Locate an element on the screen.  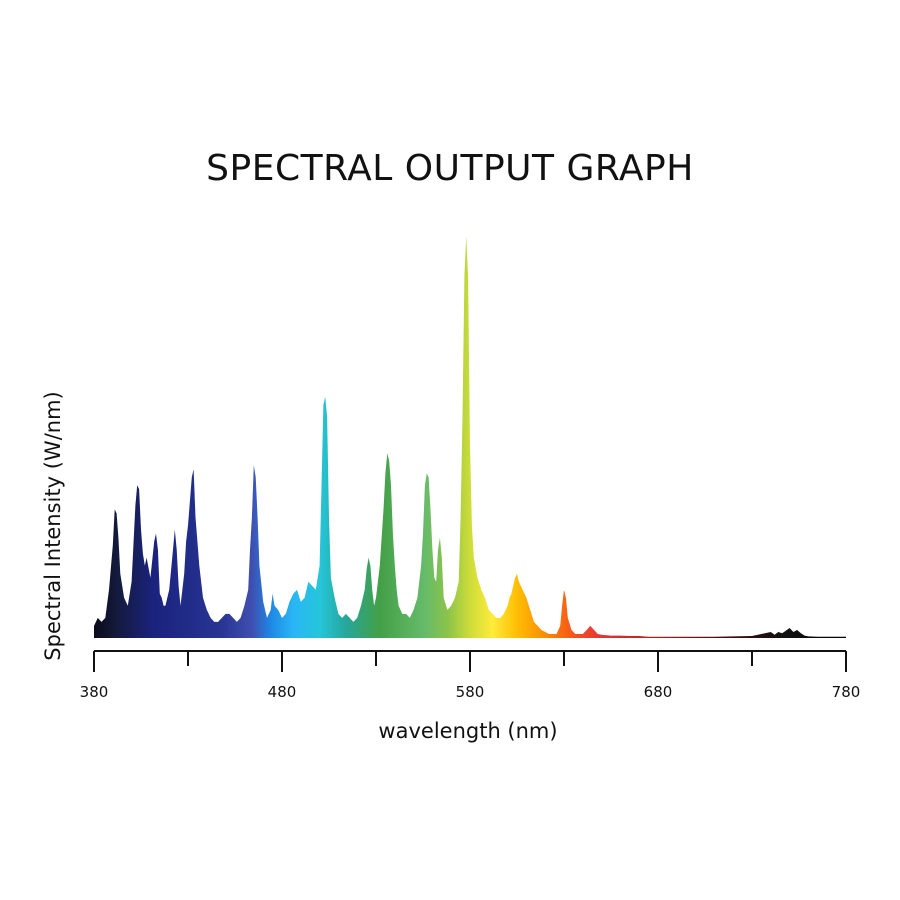
x-tick-label: 380 is located at coordinates (94, 692).